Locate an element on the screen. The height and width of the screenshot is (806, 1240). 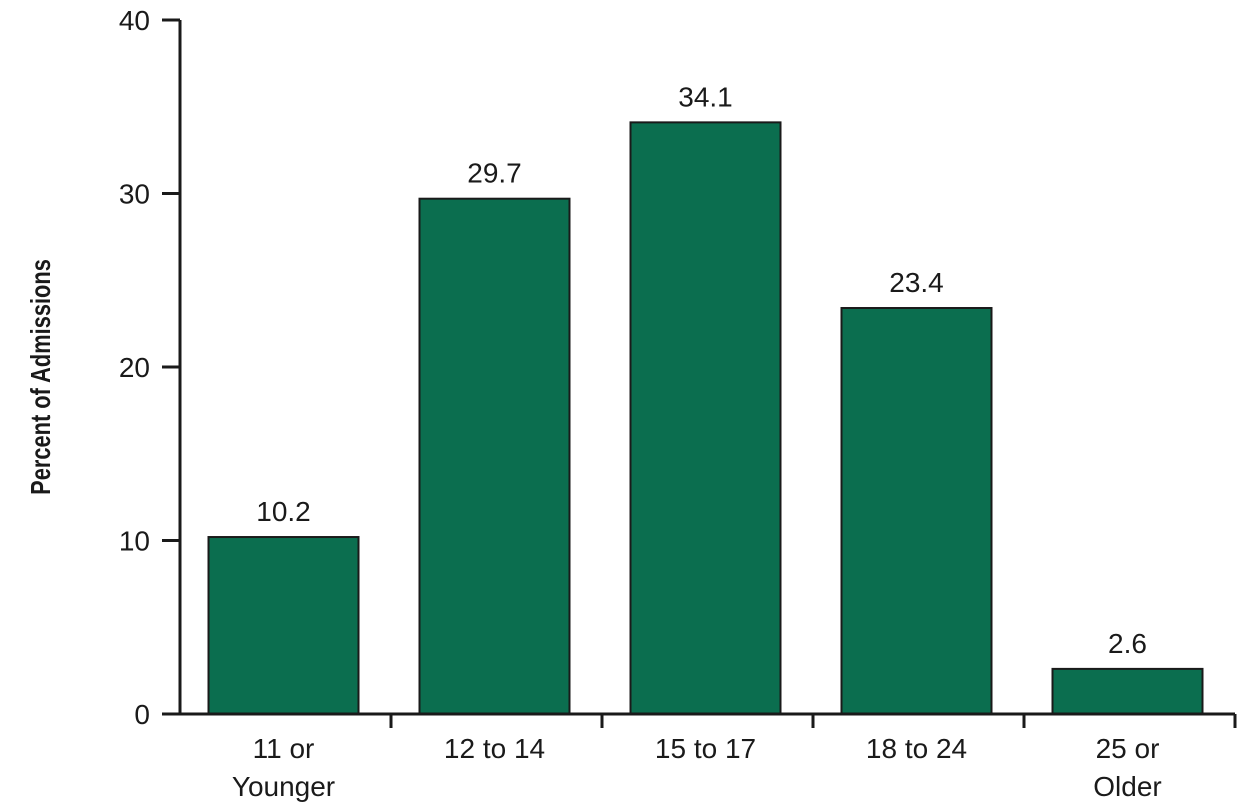
y-tick-label: 30 is located at coordinates (134, 194).